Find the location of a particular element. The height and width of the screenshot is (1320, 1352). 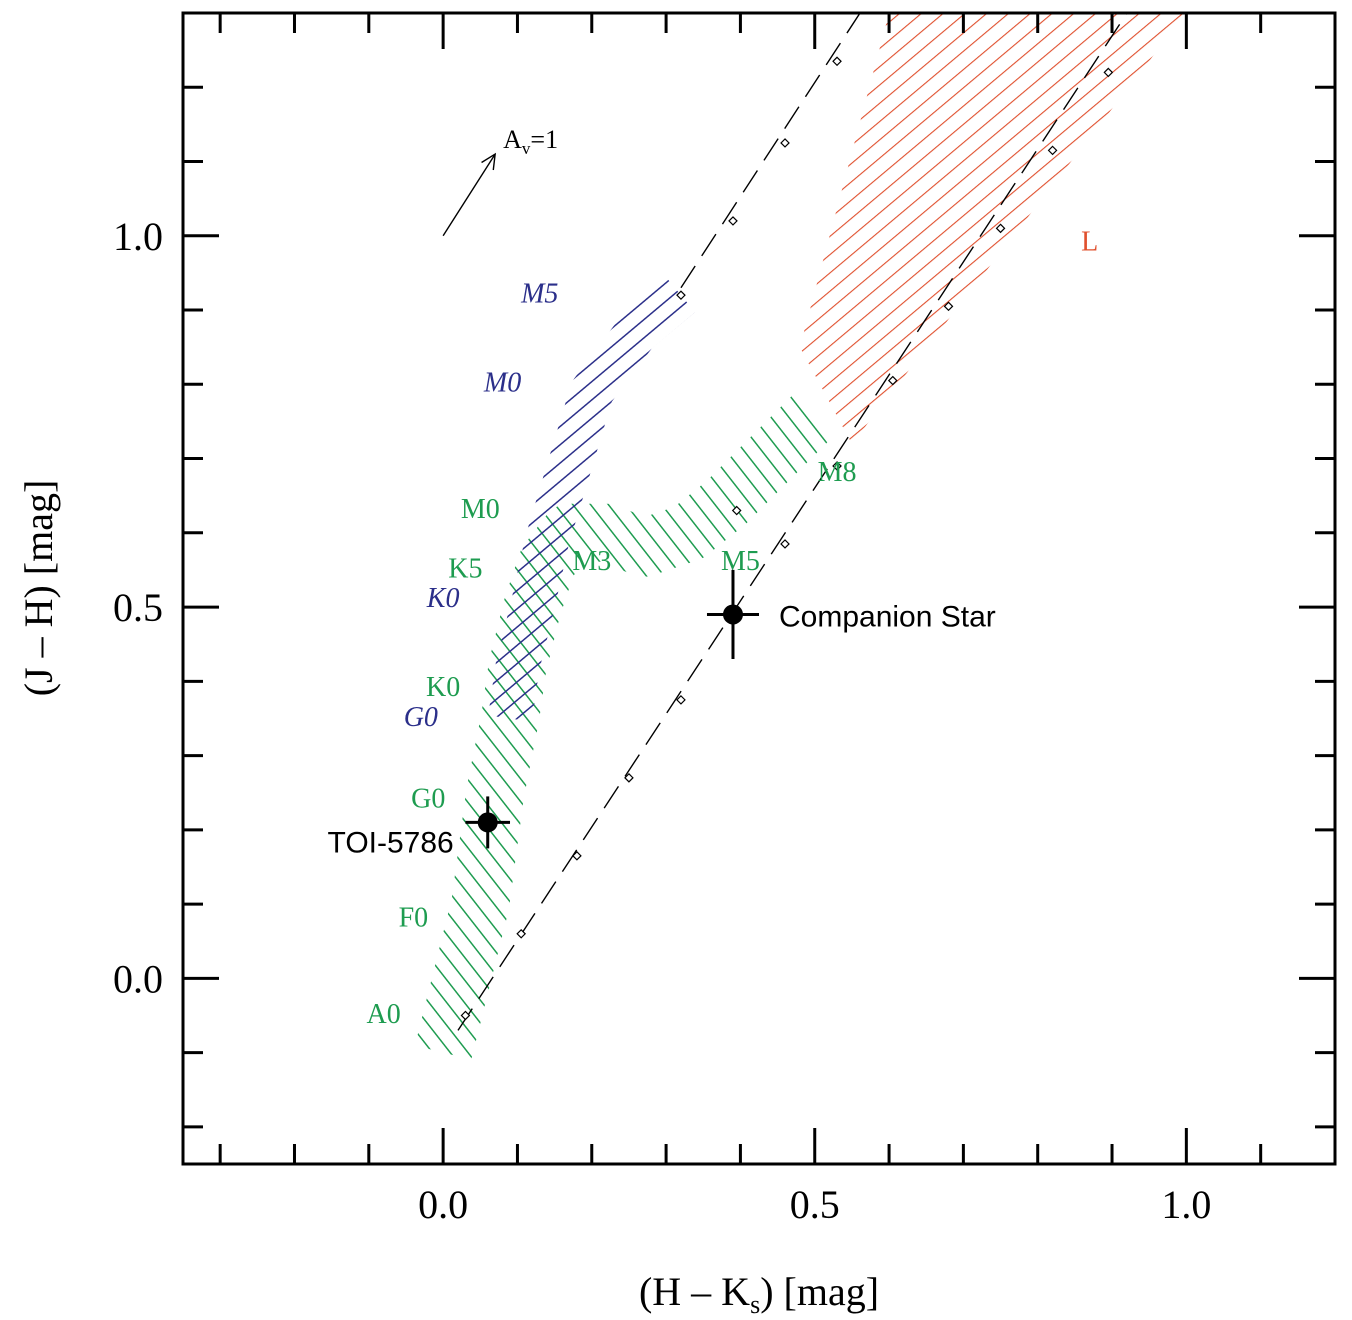

x-tick-label: 1.0 is located at coordinates (1186, 1204).